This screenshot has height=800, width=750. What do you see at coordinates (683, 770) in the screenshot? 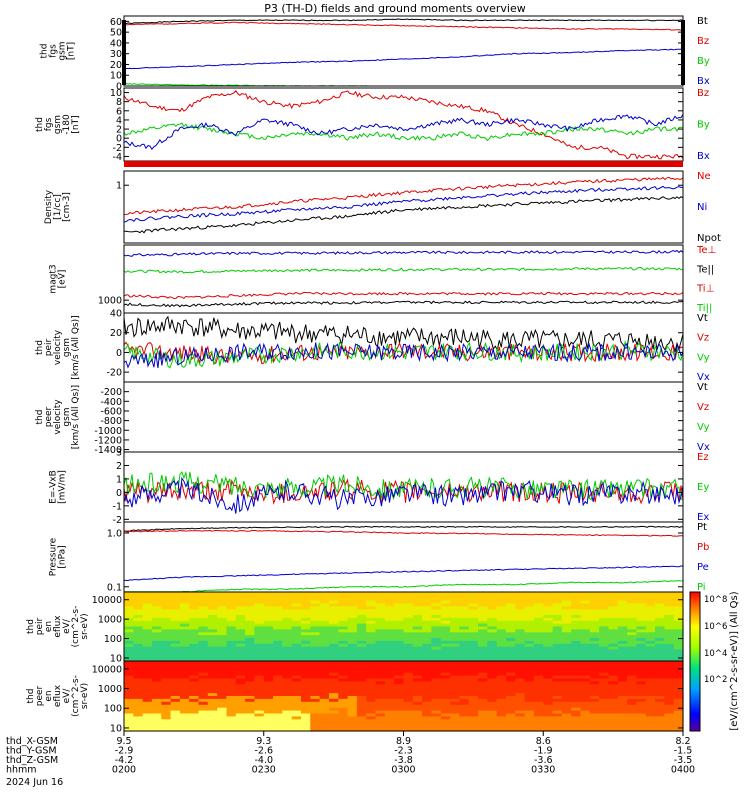
I see `x-axis-value: 0400` at bounding box center [683, 770].